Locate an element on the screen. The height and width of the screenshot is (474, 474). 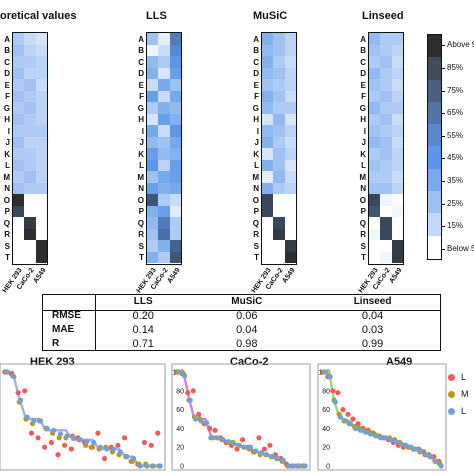
heatmap-row-label: T is located at coordinates (7, 257).